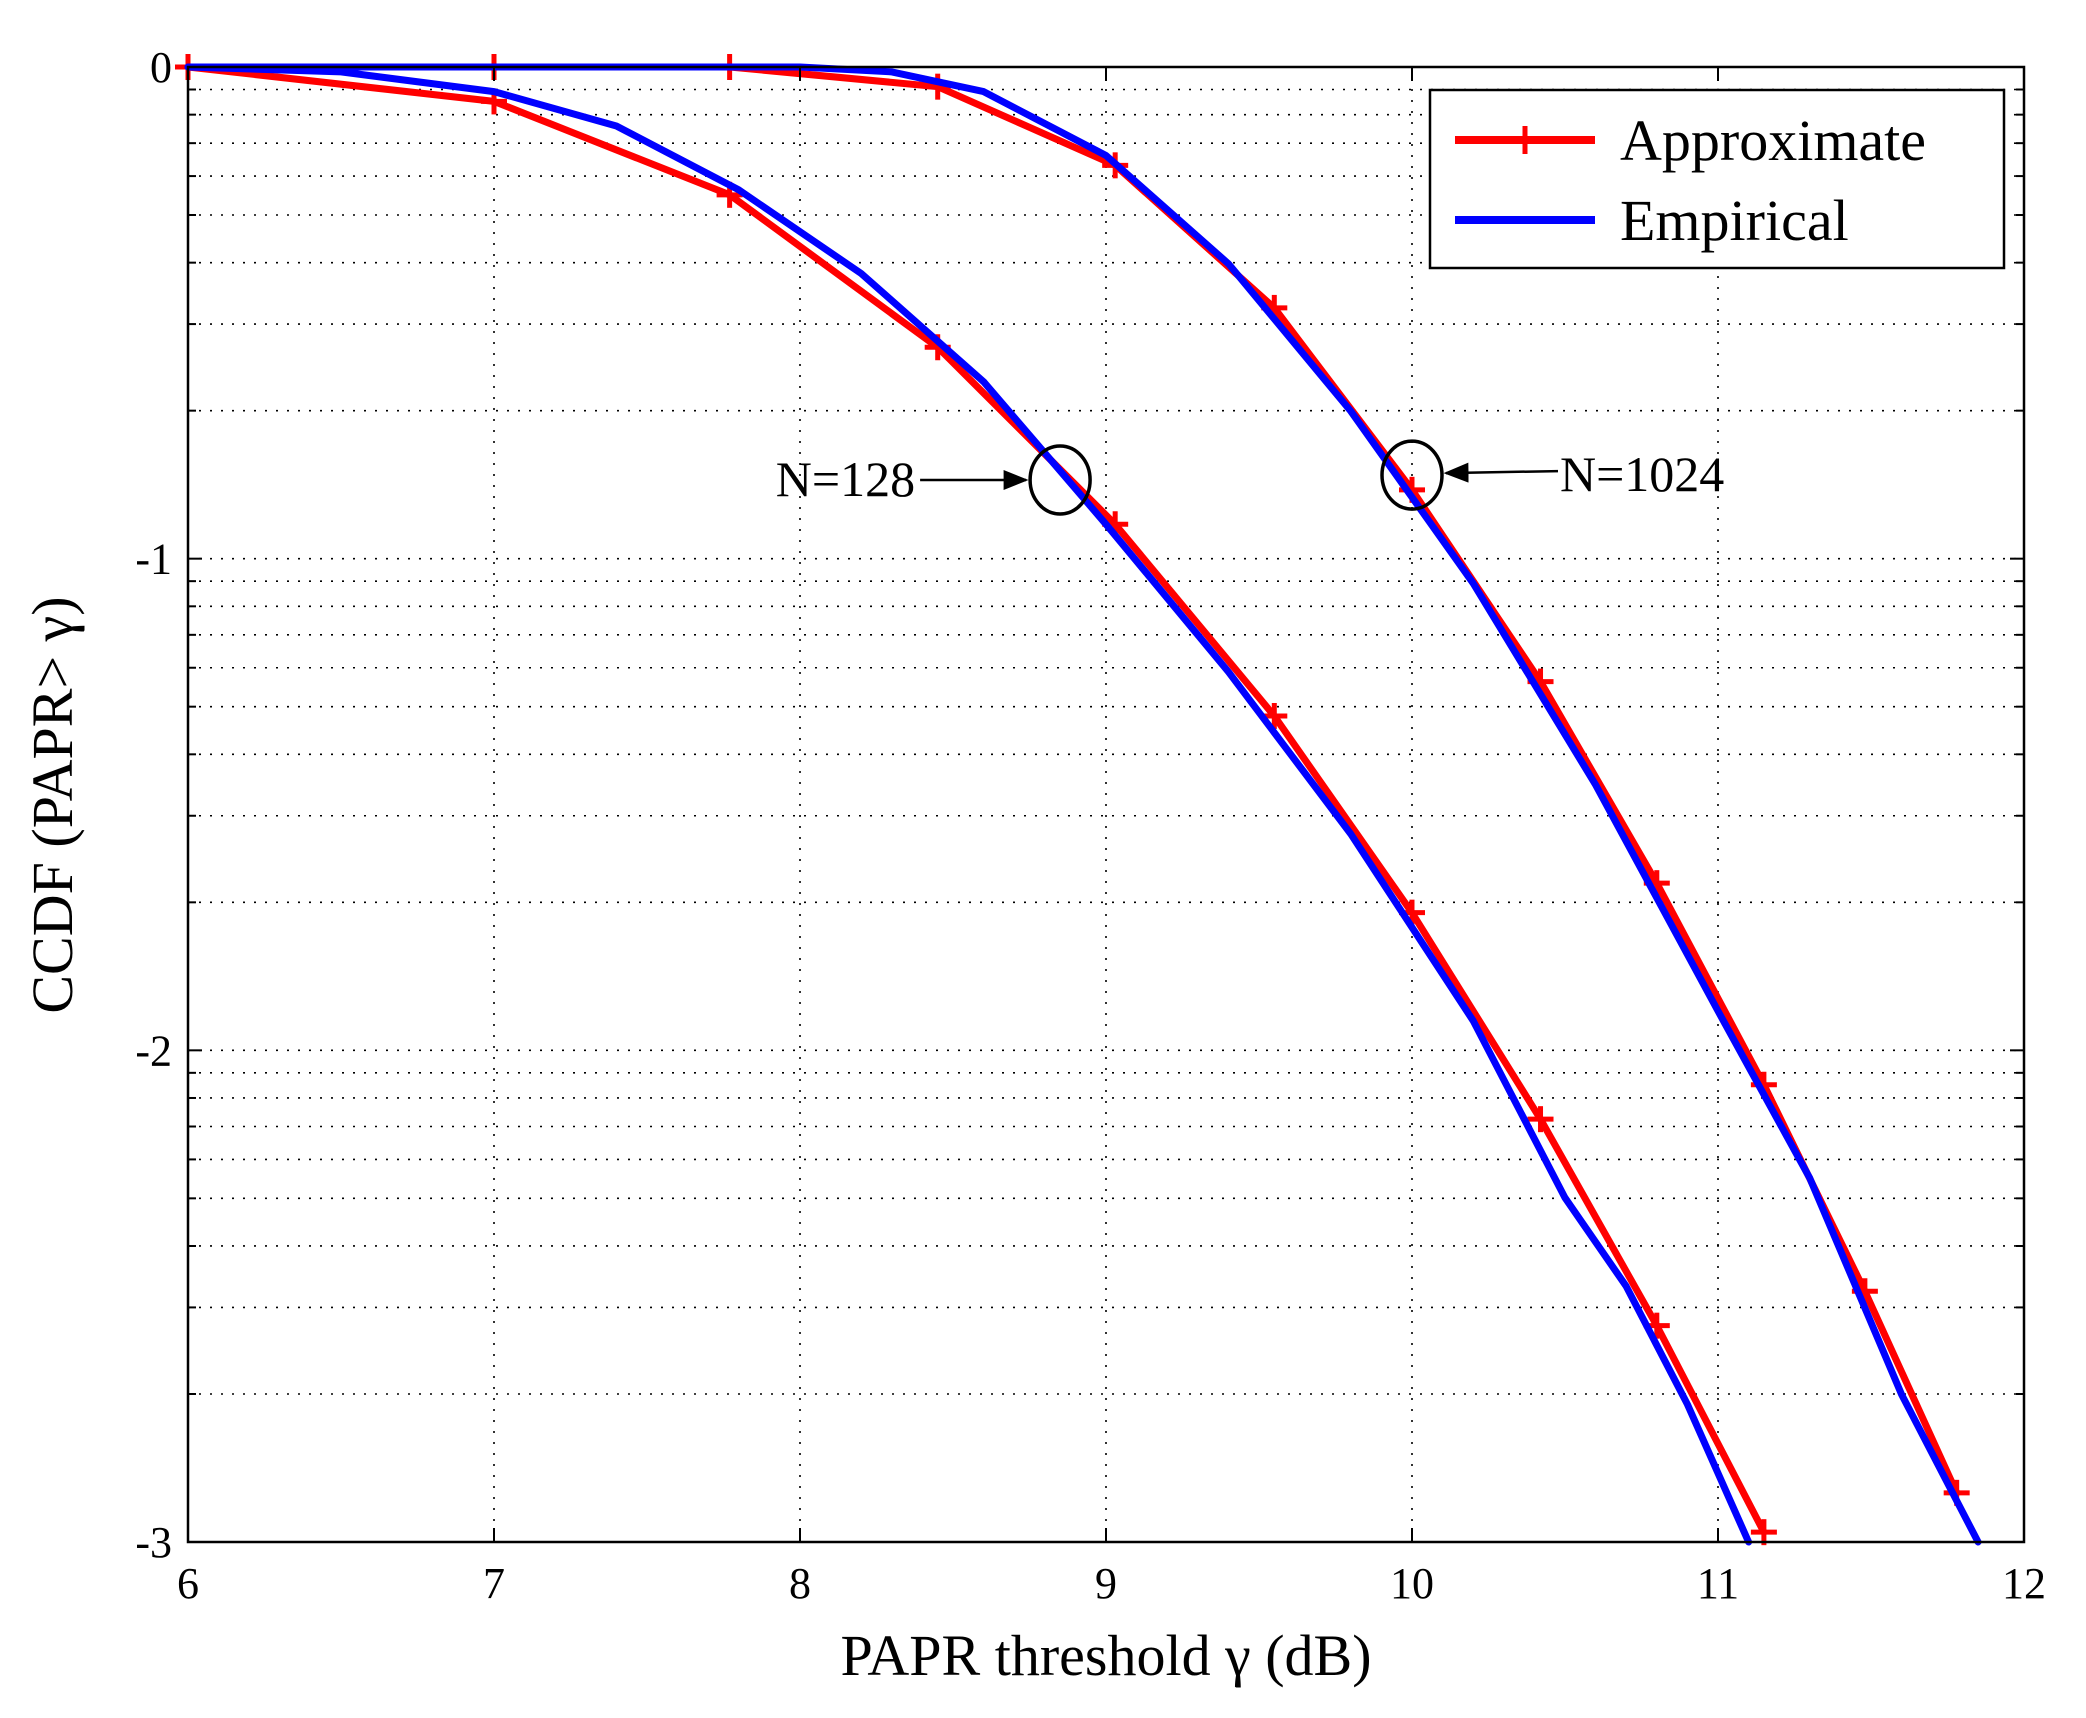 The image size is (2086, 1718). I want to click on x-tick-label: 9, so click(1106, 1583).